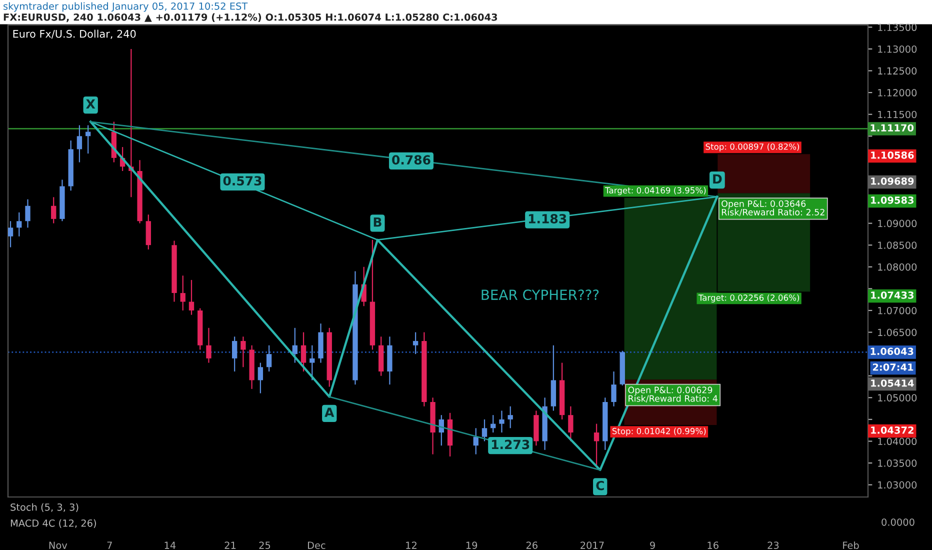 The height and width of the screenshot is (550, 932). What do you see at coordinates (126, 7) in the screenshot?
I see `text: skymtrader published January 05, 2017 10:52 EST` at bounding box center [126, 7].